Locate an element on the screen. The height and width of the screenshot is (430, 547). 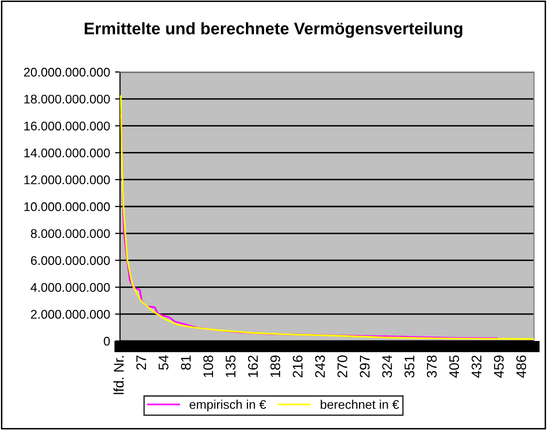
x-tick-label: 135 is located at coordinates (231, 366).